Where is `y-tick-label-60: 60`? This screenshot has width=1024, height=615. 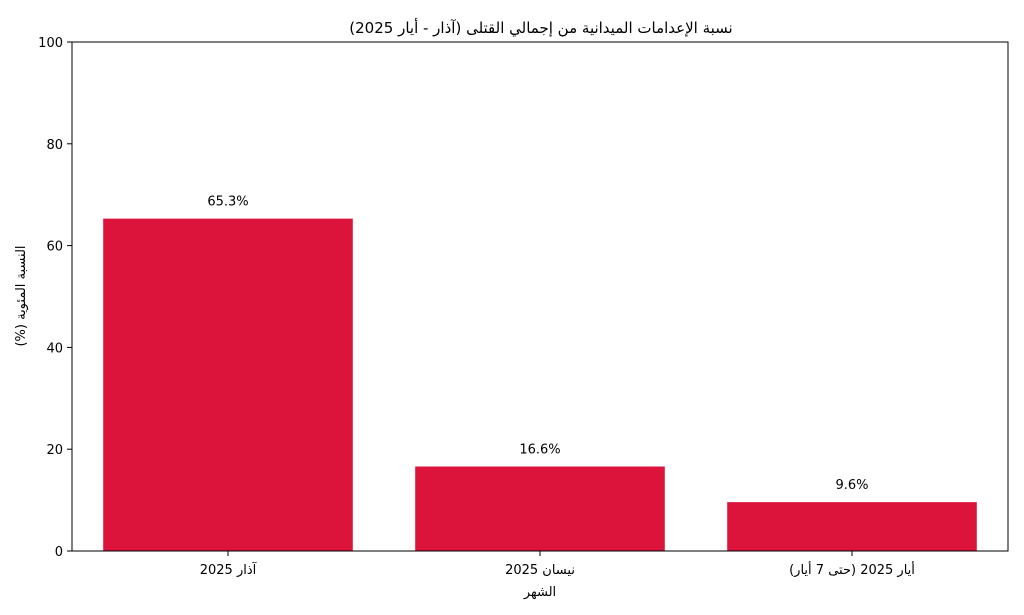 y-tick-label-60: 60 is located at coordinates (54, 247).